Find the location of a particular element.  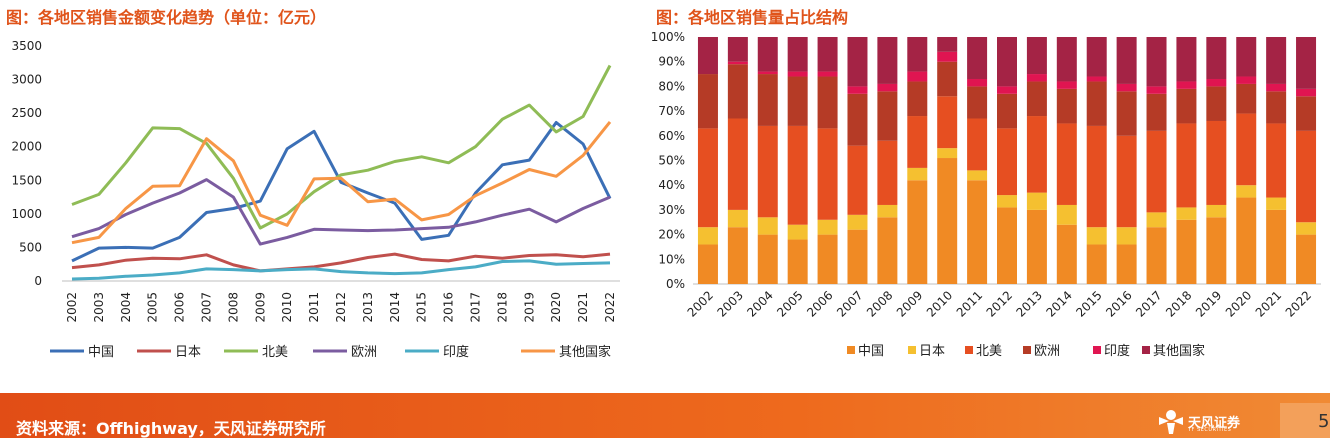

y-tick-label: 0 is located at coordinates (38, 281).